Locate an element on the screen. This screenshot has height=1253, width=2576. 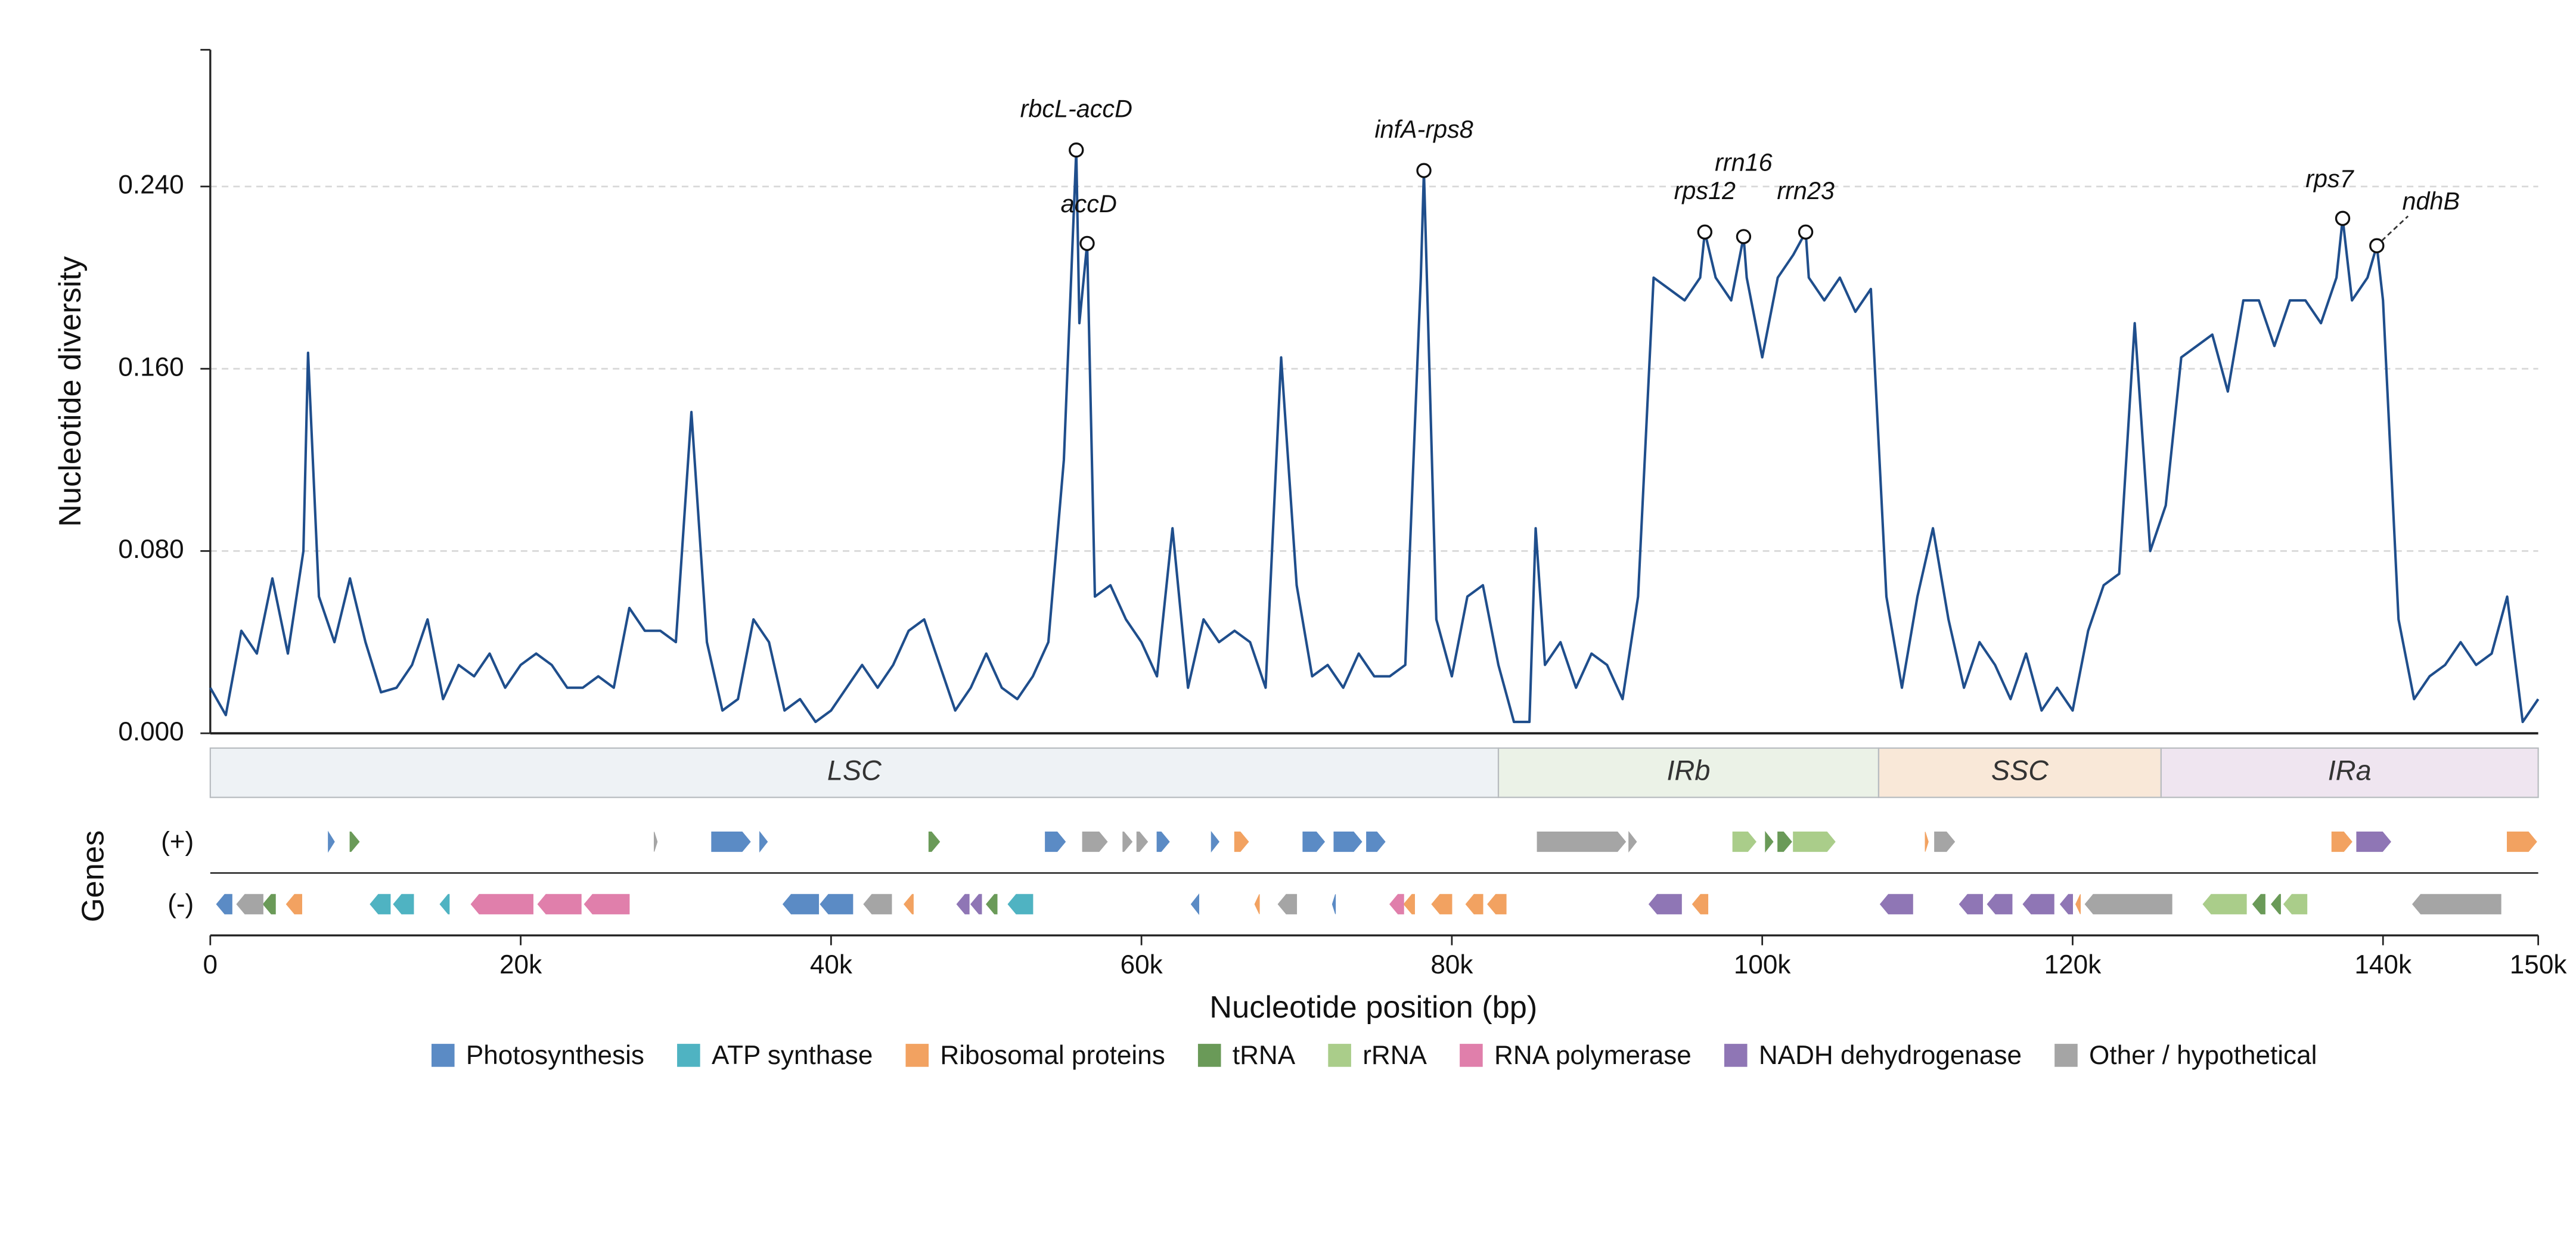
x-tick-label: 120k is located at coordinates (2073, 964).